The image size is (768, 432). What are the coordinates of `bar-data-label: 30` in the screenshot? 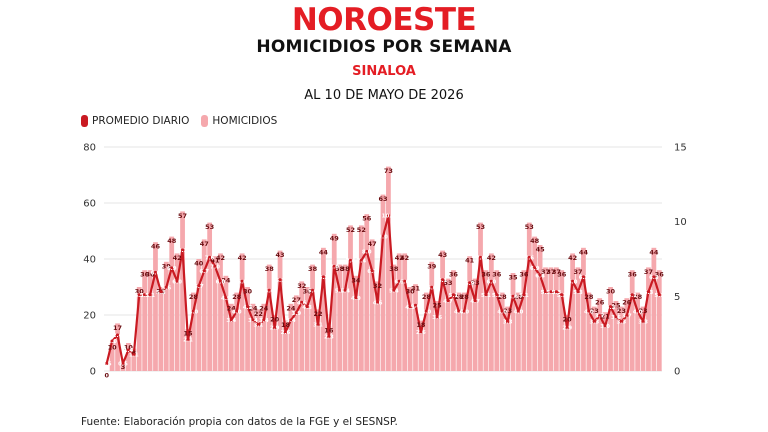 It's located at (611, 292).